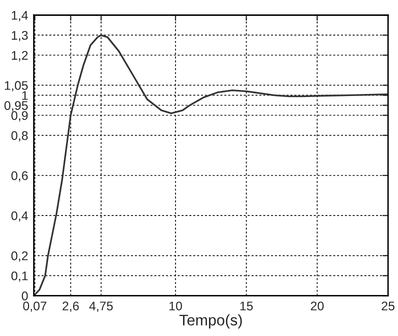 This screenshot has height=336, width=398. Describe the element at coordinates (19, 216) in the screenshot. I see `y-tick-label: 0,4` at that location.